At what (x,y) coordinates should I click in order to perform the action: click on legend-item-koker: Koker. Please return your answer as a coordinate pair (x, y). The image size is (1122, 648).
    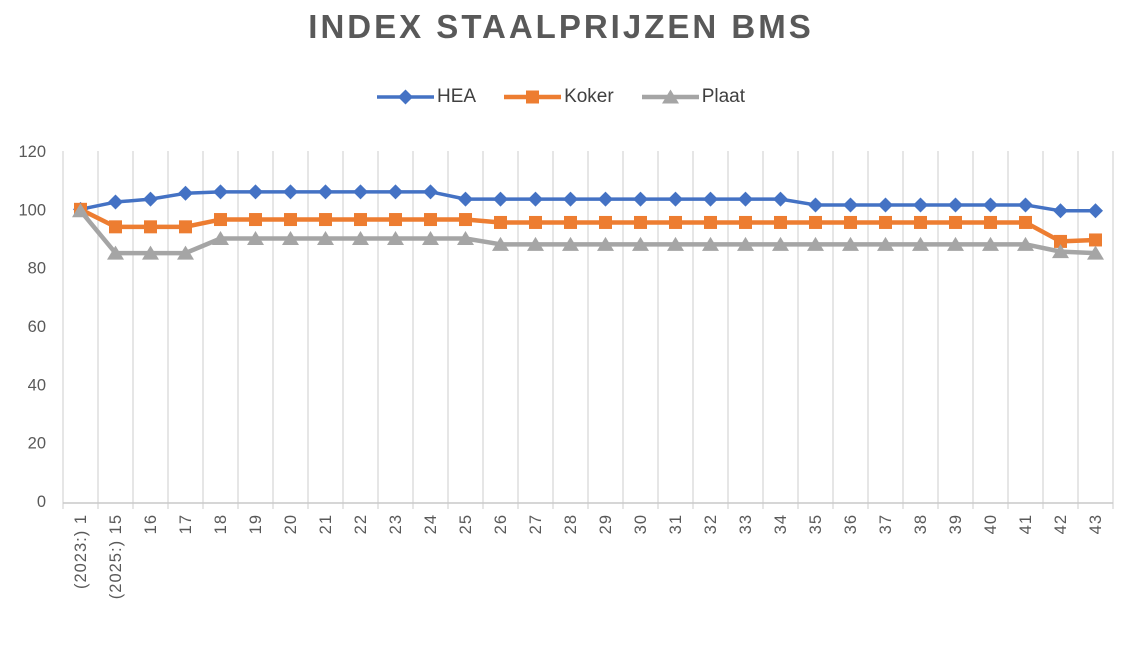
    Looking at the image, I should click on (559, 97).